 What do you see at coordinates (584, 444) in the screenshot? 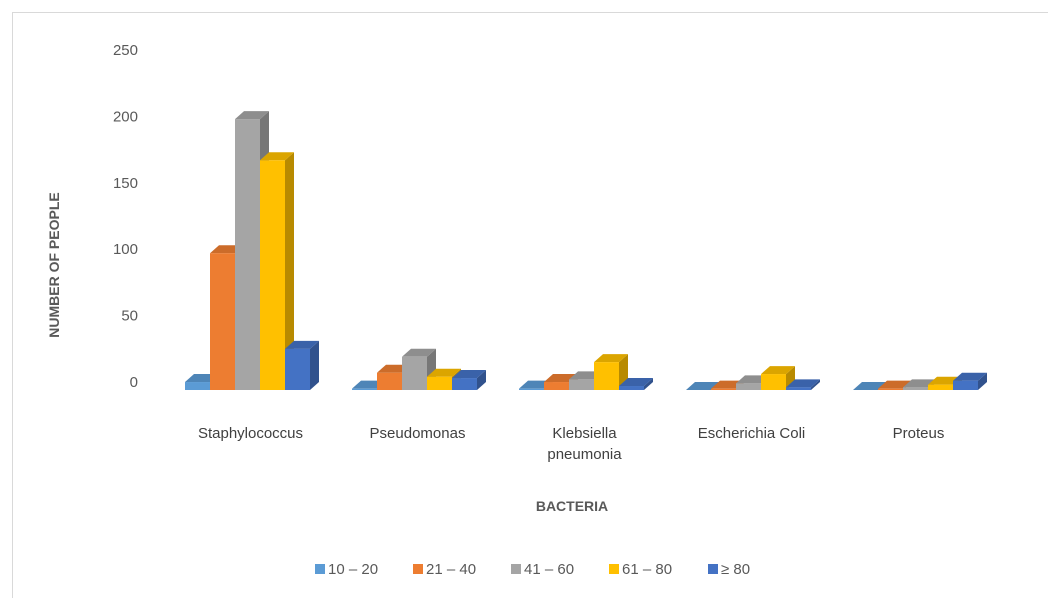
I see `category-label: Klebsiella pneumonia` at bounding box center [584, 444].